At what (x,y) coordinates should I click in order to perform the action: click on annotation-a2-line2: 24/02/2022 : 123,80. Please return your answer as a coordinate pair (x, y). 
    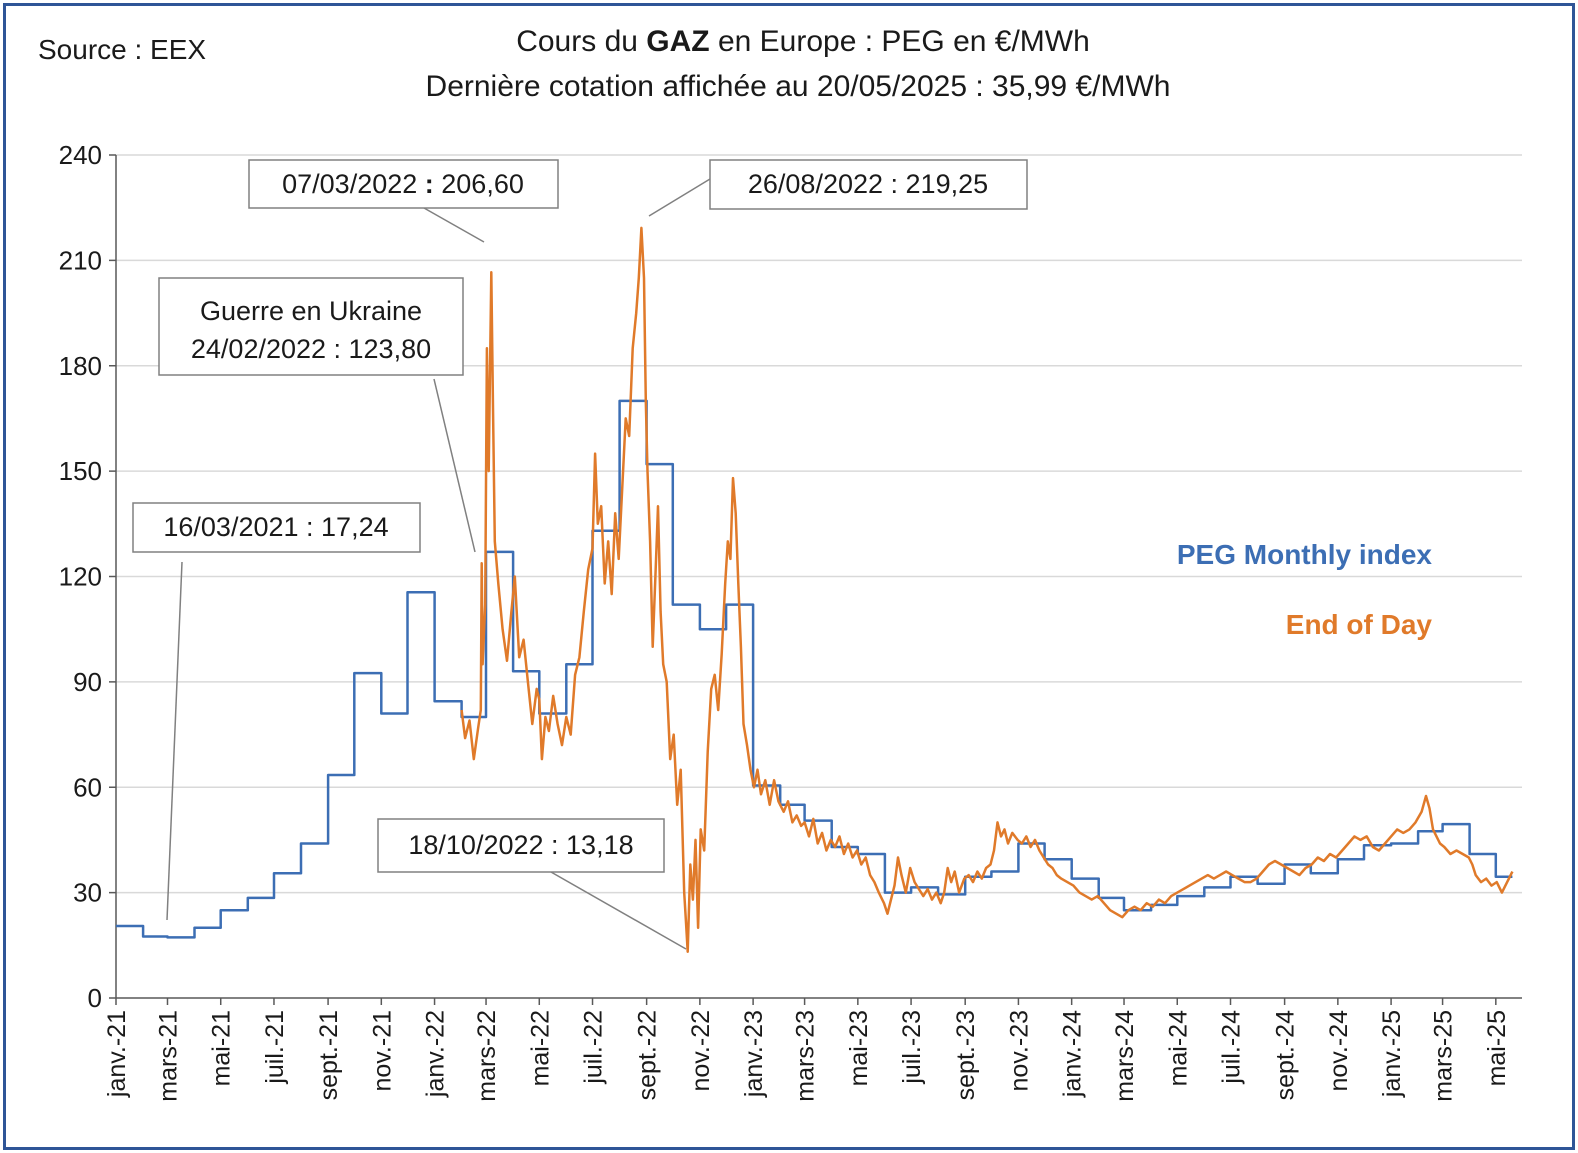
    Looking at the image, I should click on (311, 349).